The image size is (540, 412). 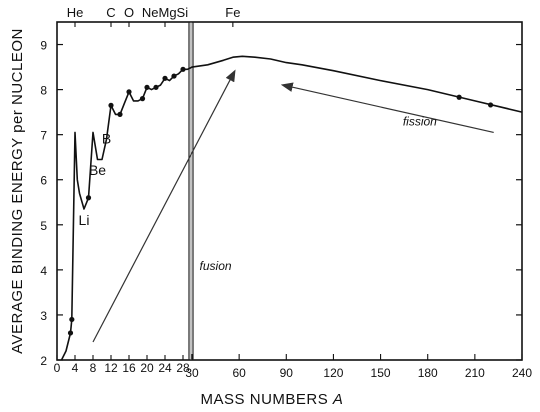 I want to click on element-label: C, so click(x=110, y=12).